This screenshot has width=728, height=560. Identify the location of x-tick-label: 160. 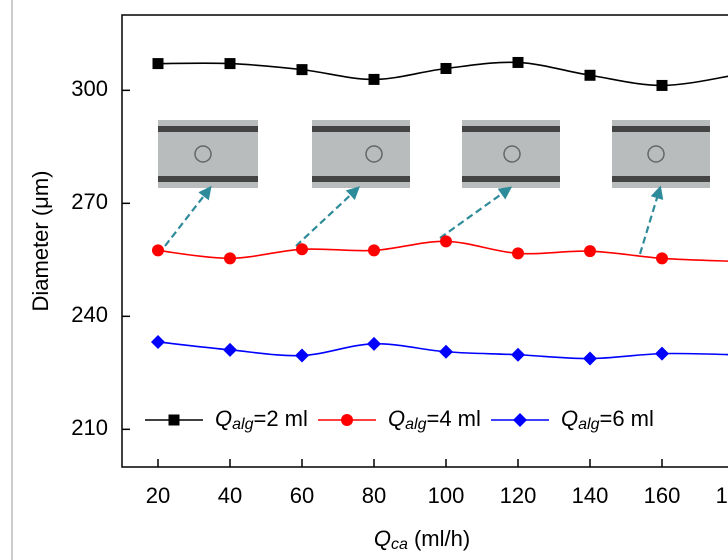
(662, 495).